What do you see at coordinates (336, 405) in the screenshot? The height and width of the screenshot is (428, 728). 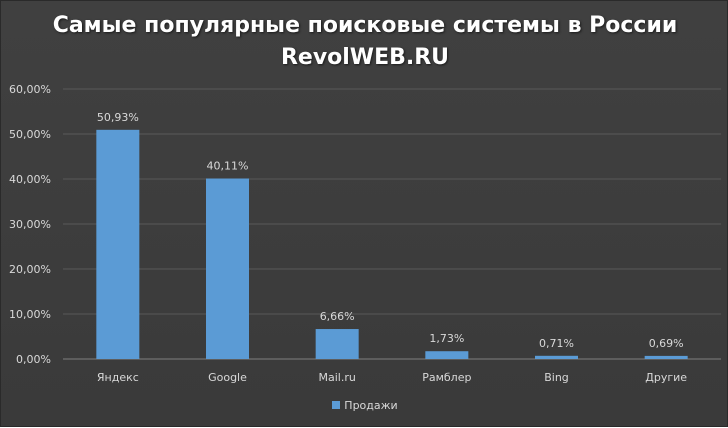 I see `legend-swatch` at bounding box center [336, 405].